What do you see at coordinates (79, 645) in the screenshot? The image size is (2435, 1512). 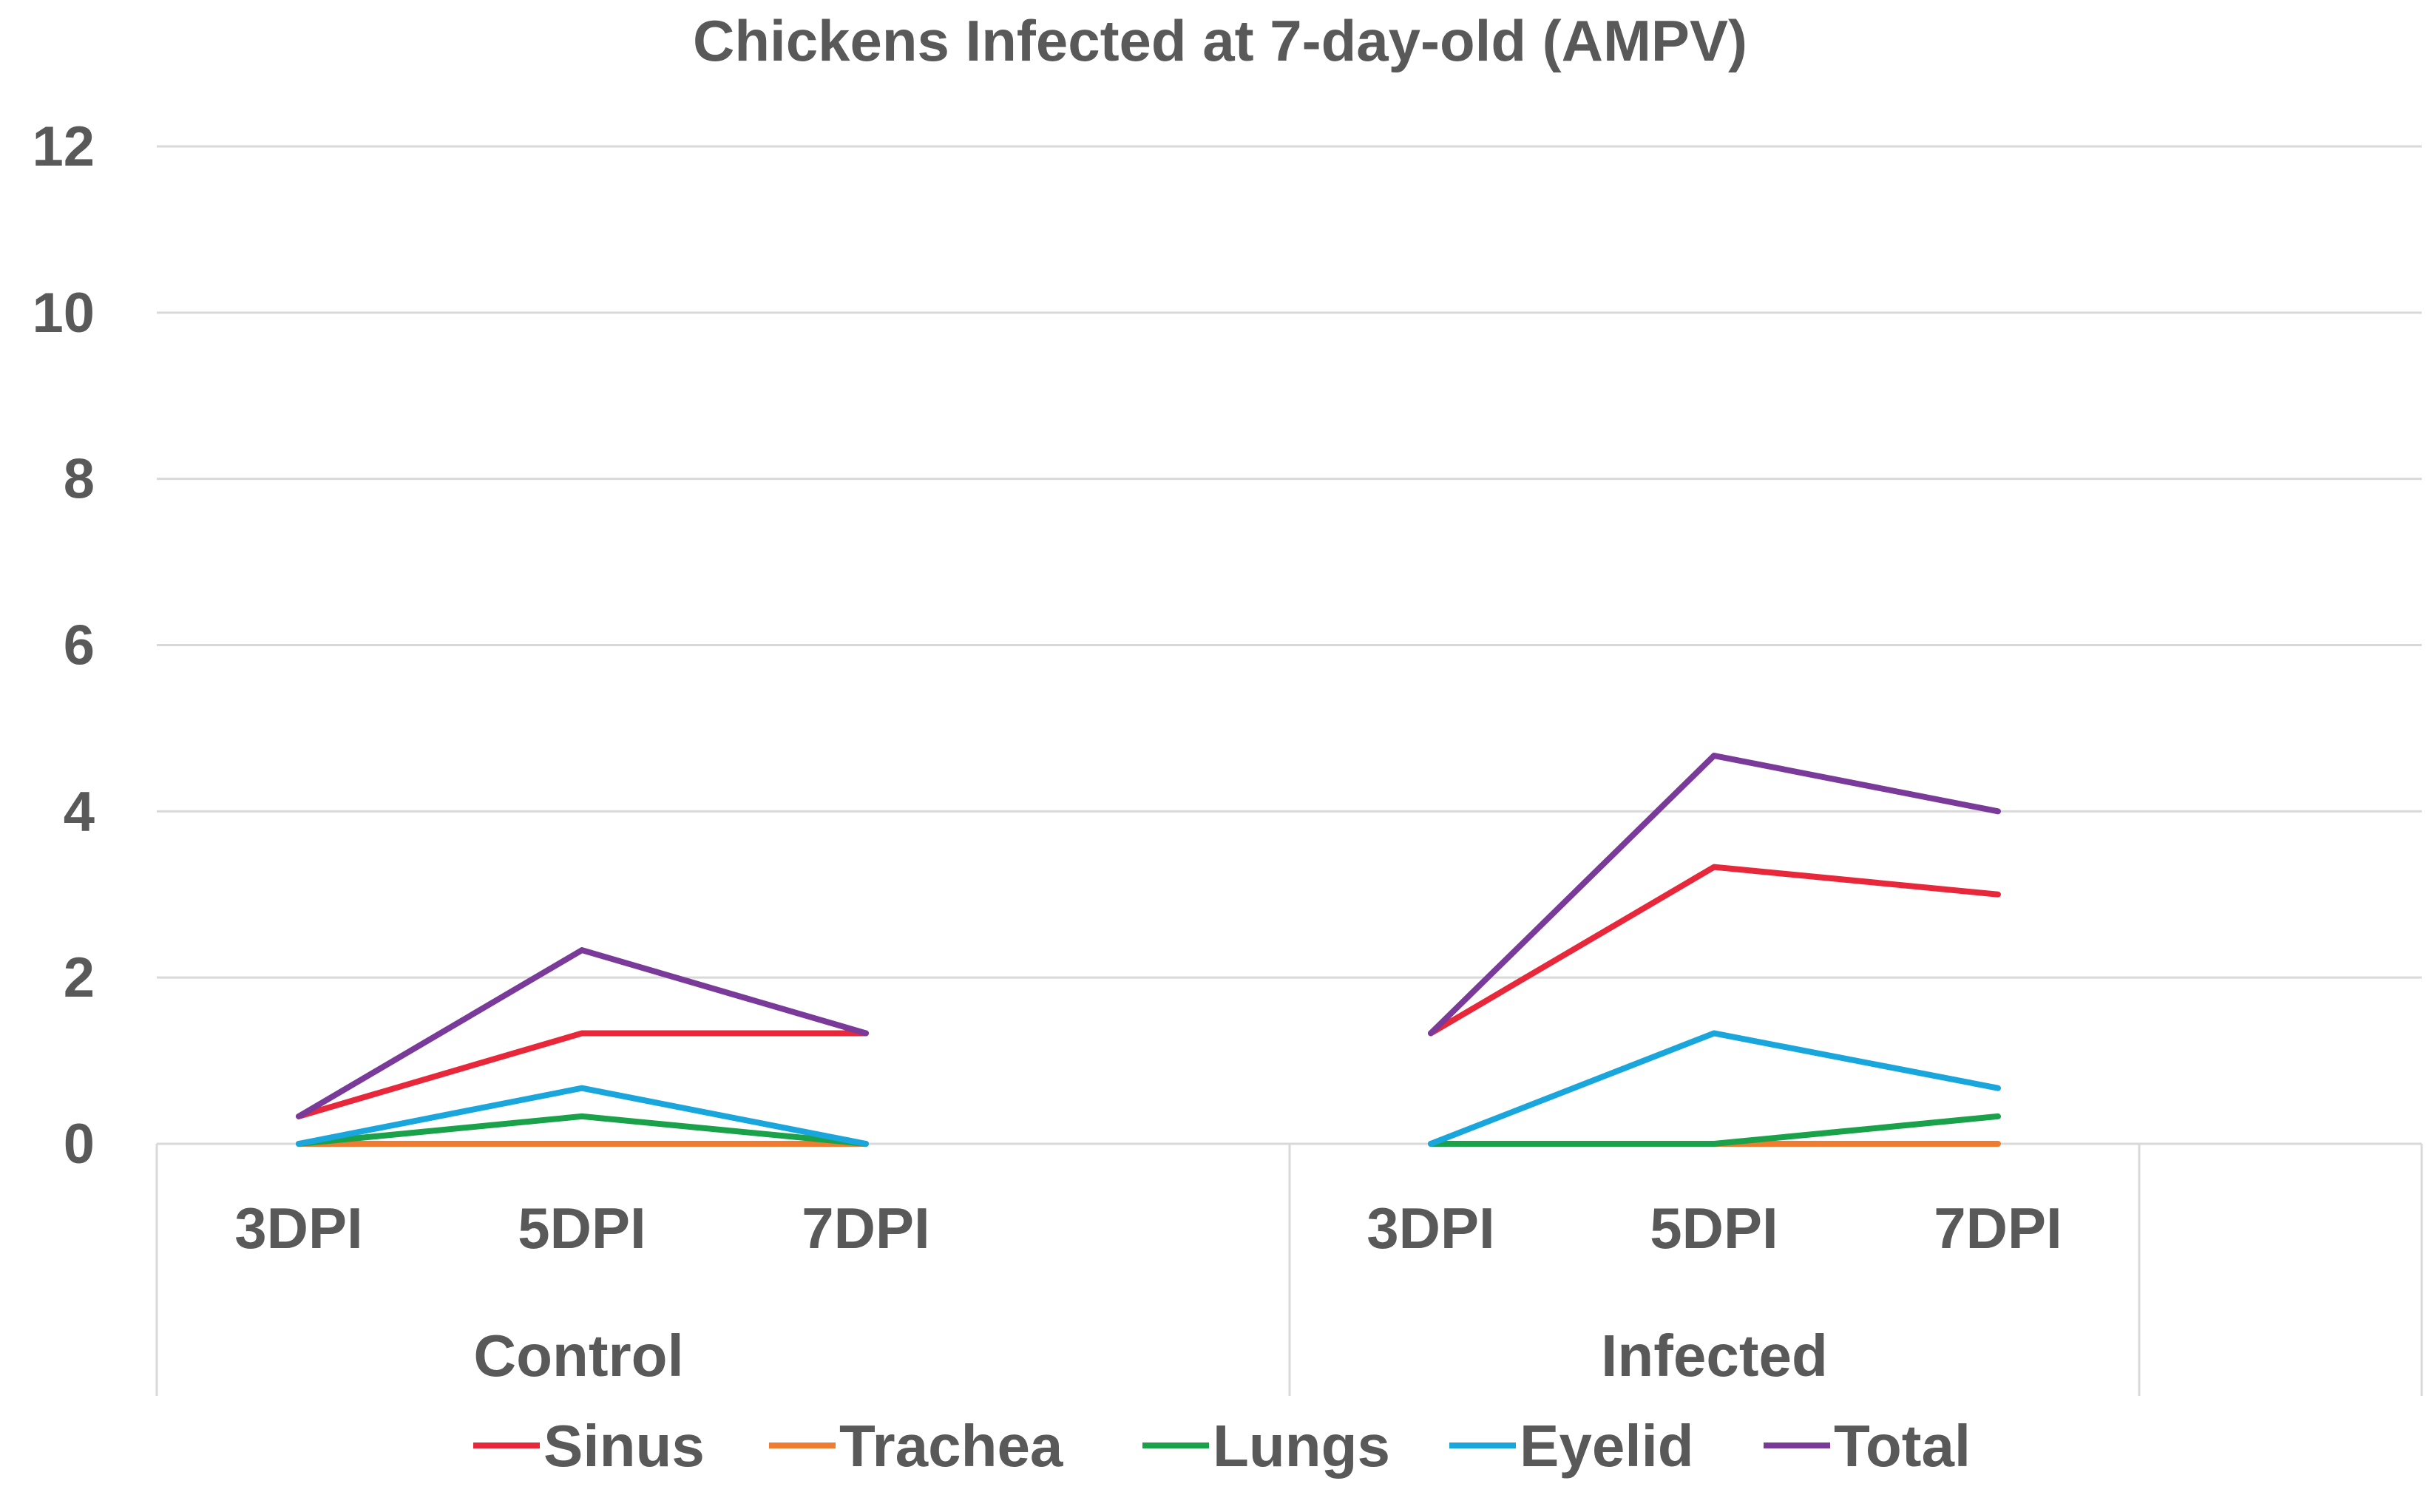 I see `y-tick-label: 6` at bounding box center [79, 645].